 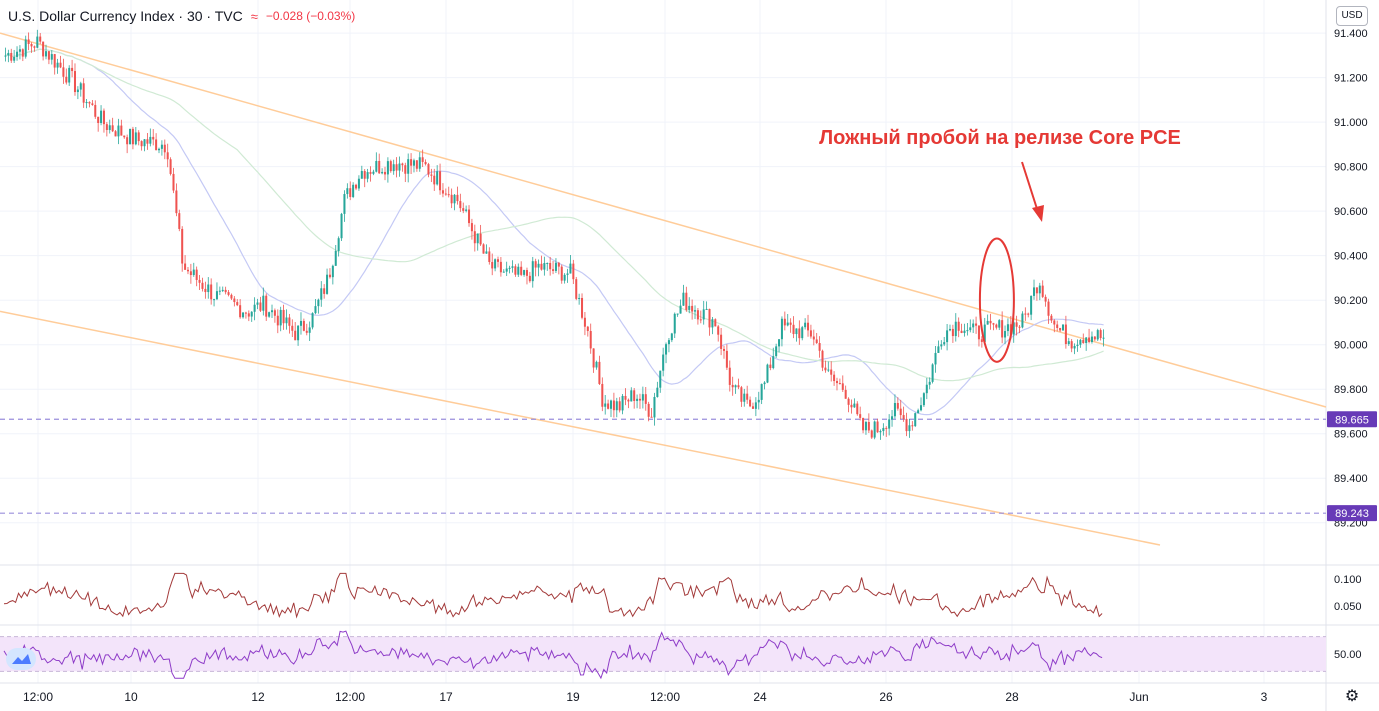 I want to click on y-tick-label: 91.000, so click(x=1351, y=123).